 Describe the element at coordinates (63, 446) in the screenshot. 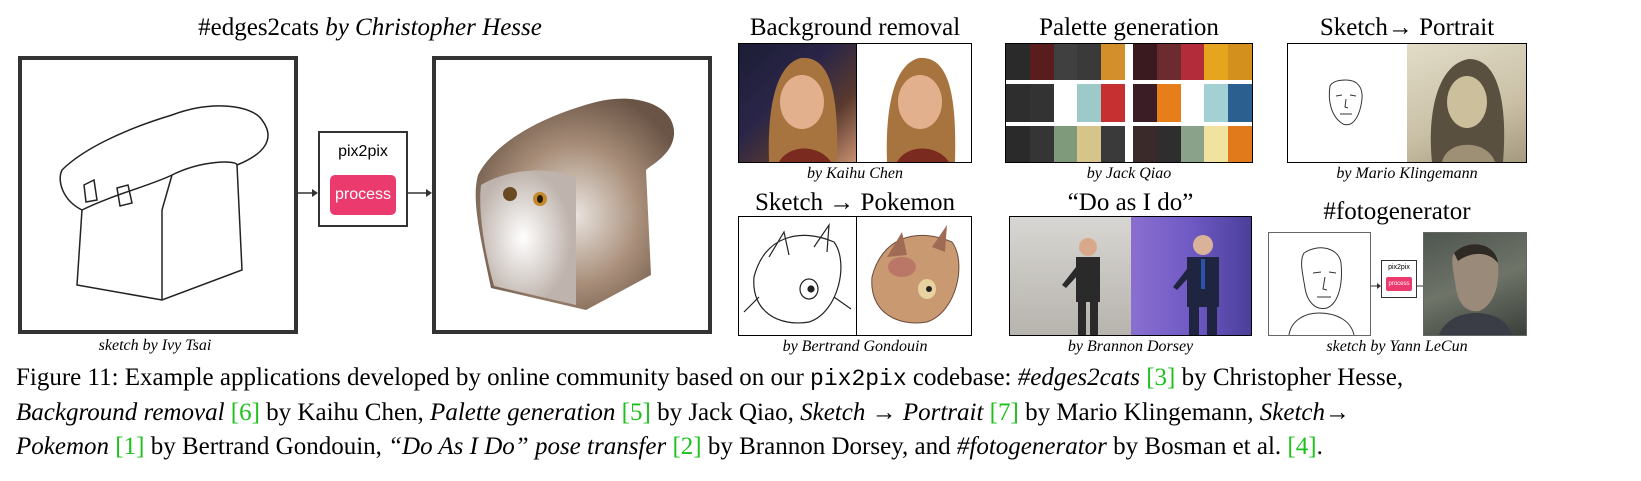

I see `caption-app-name: Pokemon` at that location.